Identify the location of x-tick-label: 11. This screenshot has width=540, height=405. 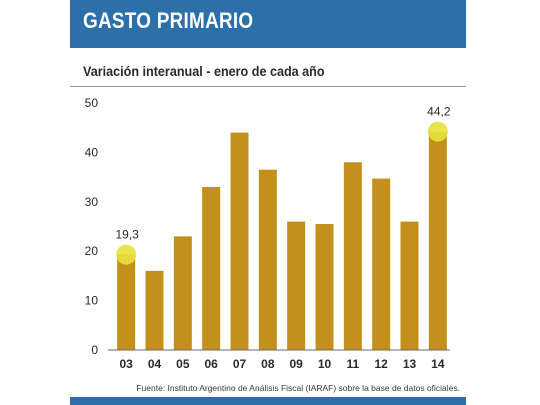
(352, 364).